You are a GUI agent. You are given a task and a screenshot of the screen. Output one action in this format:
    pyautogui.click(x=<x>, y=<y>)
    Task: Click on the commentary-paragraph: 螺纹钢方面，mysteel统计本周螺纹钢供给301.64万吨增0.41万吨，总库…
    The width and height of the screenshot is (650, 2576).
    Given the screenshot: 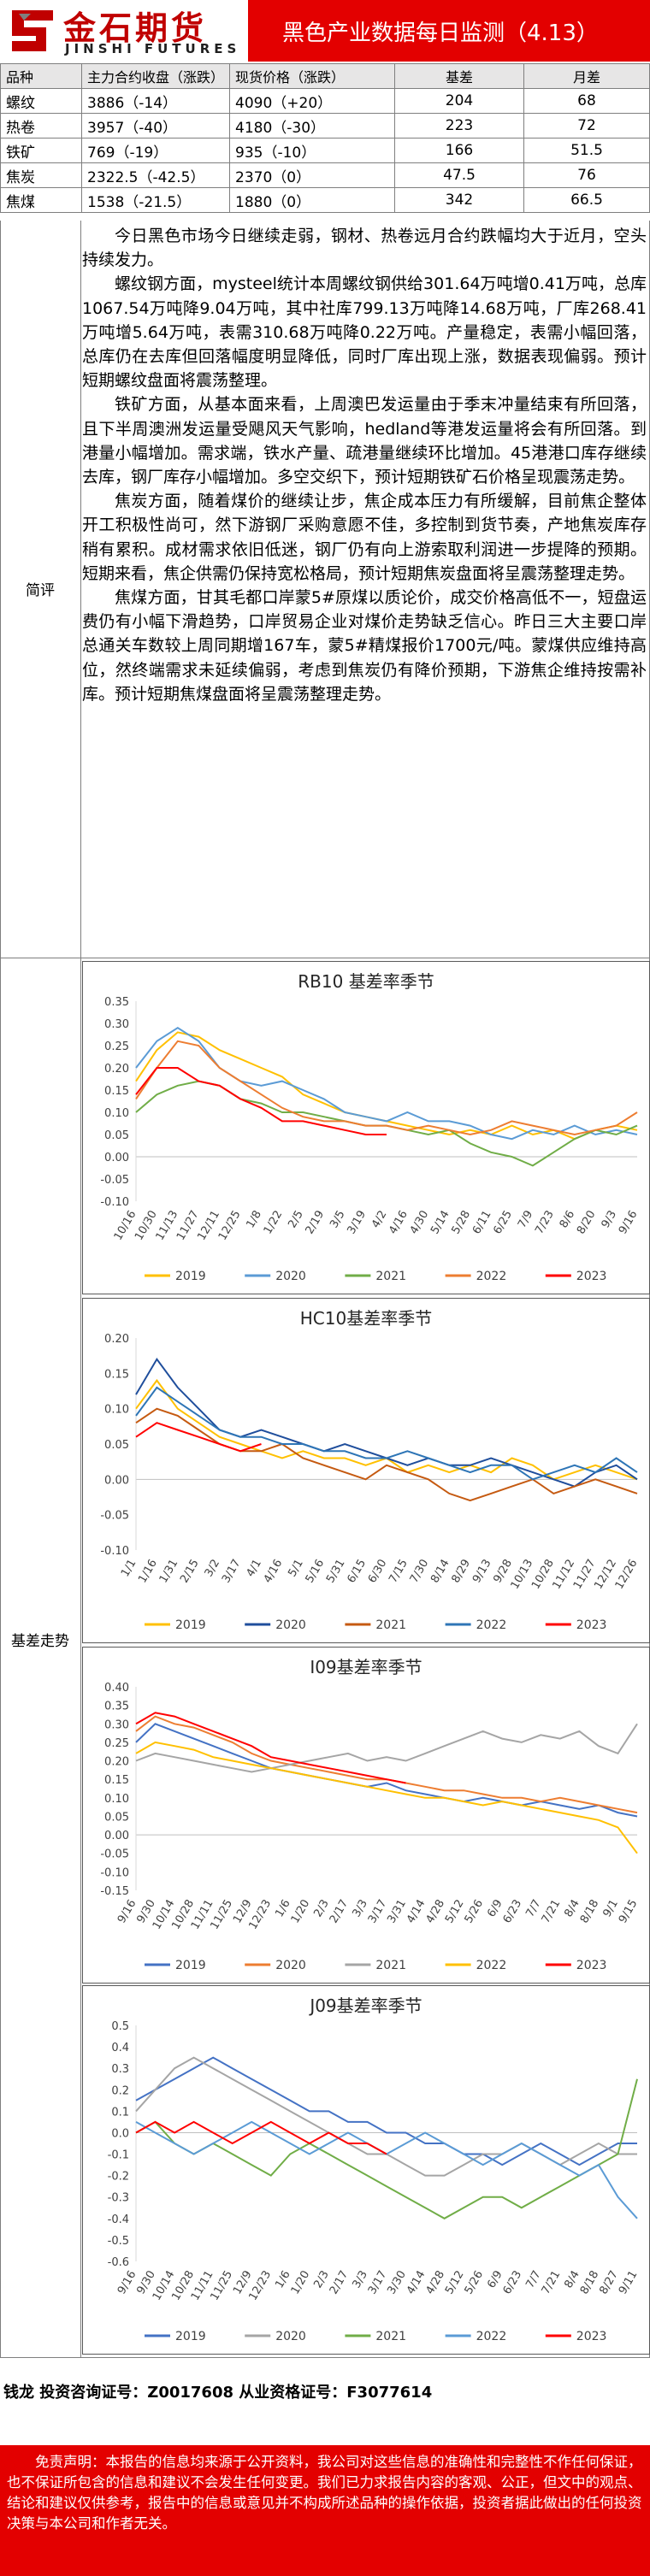 What is the action you would take?
    pyautogui.click(x=365, y=332)
    